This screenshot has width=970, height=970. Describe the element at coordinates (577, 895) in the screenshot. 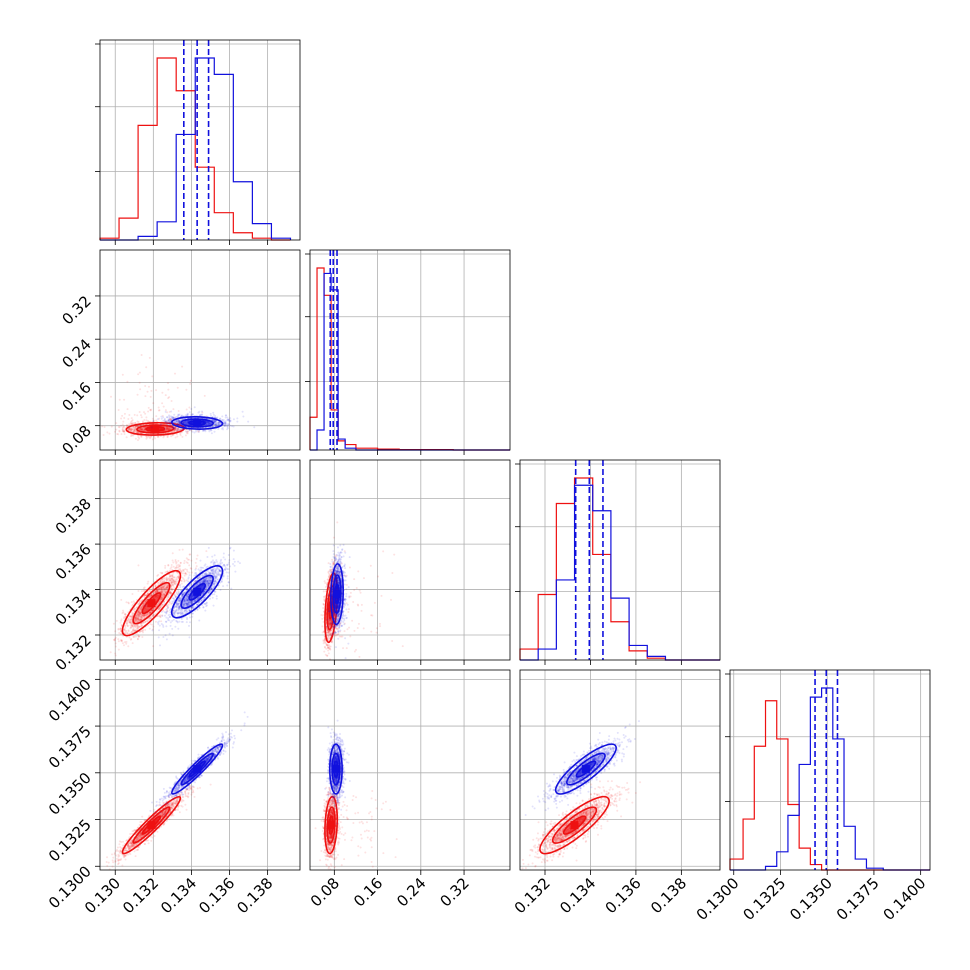

I see `x-tick-label-p2: 0.134` at that location.